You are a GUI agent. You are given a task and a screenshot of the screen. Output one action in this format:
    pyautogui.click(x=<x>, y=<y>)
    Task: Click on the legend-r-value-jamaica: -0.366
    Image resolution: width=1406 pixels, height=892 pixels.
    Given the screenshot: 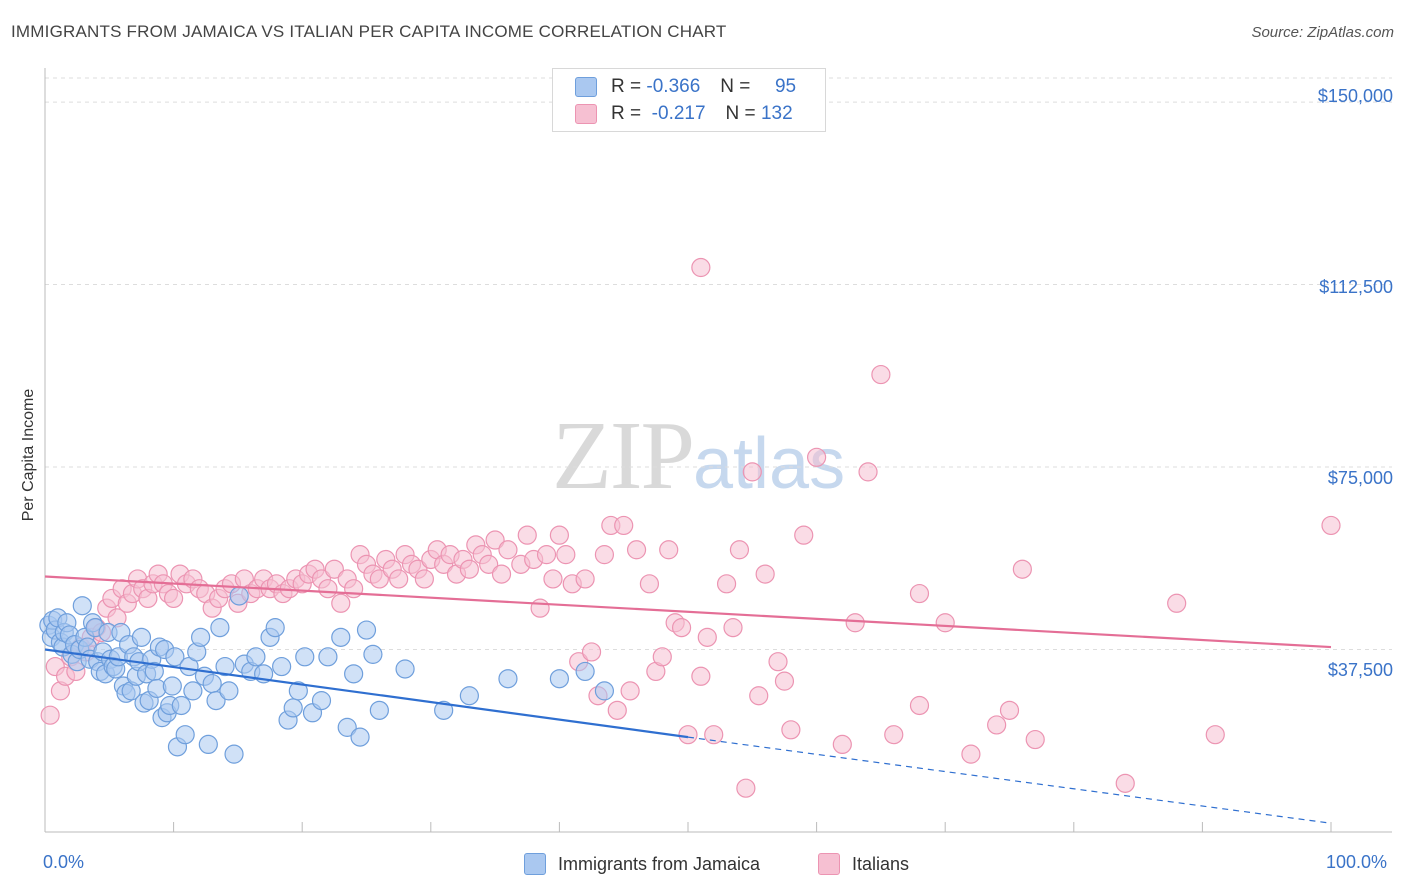 What is the action you would take?
    pyautogui.click(x=673, y=86)
    